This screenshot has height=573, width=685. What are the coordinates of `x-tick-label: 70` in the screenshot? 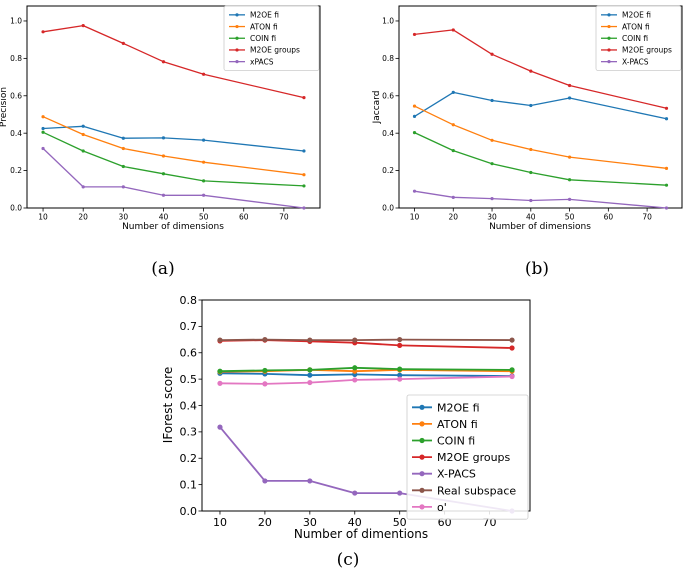 It's located at (647, 217).